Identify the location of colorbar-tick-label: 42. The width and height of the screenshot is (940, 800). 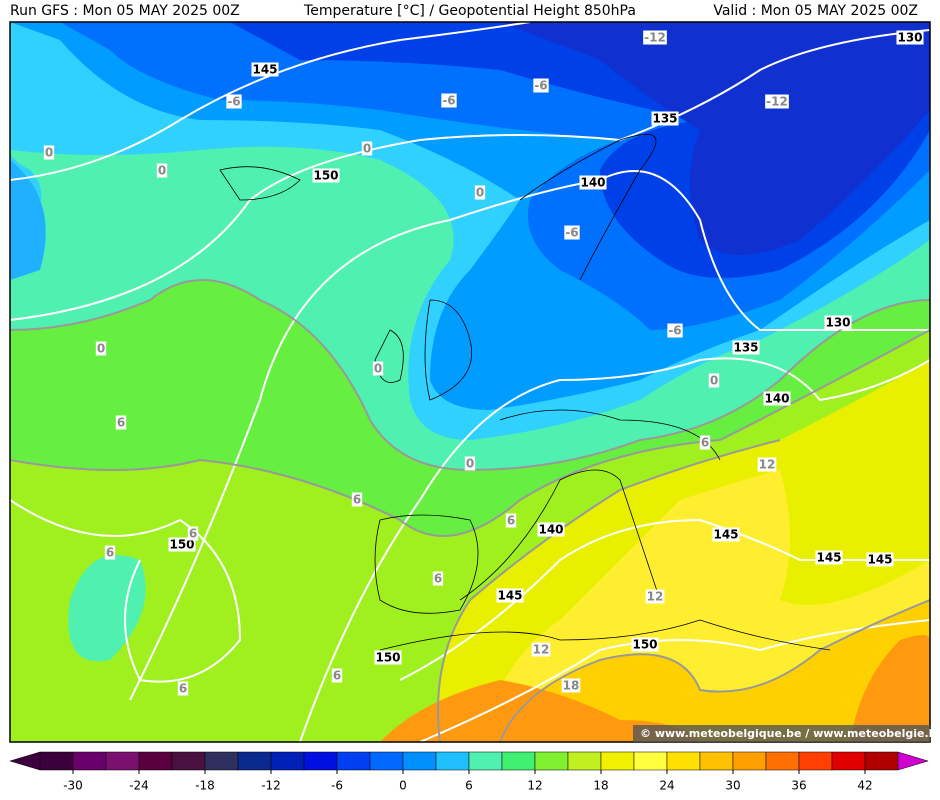
(864, 786).